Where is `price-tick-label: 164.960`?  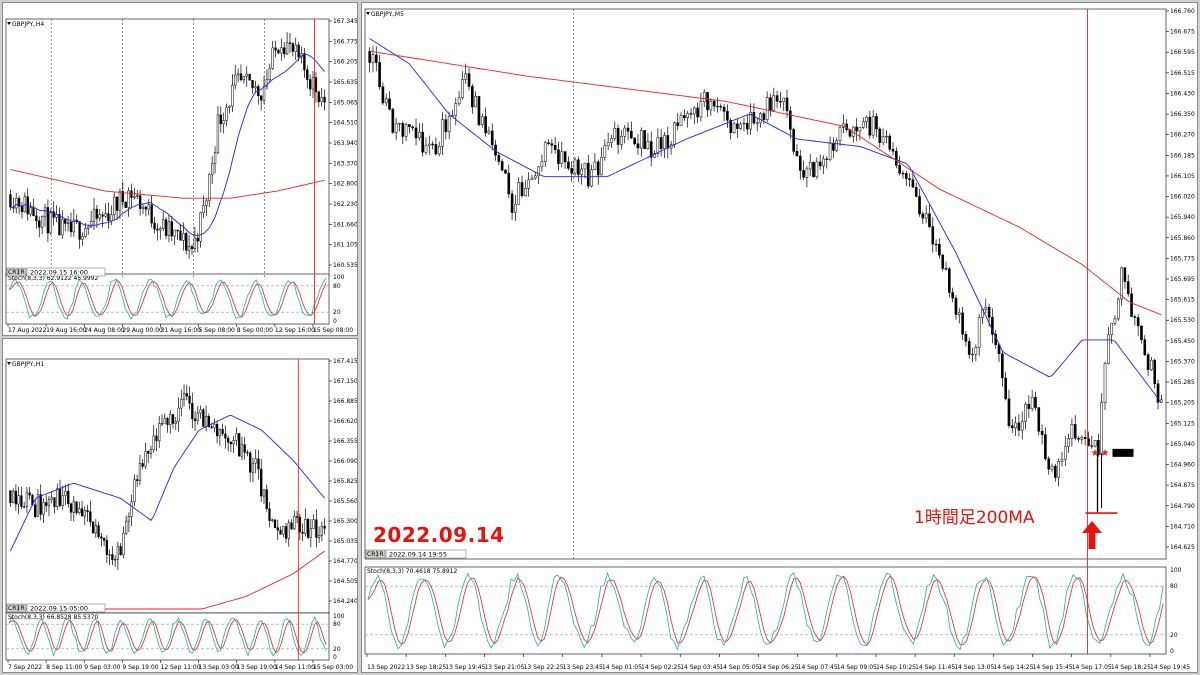 price-tick-label: 164.960 is located at coordinates (1182, 465).